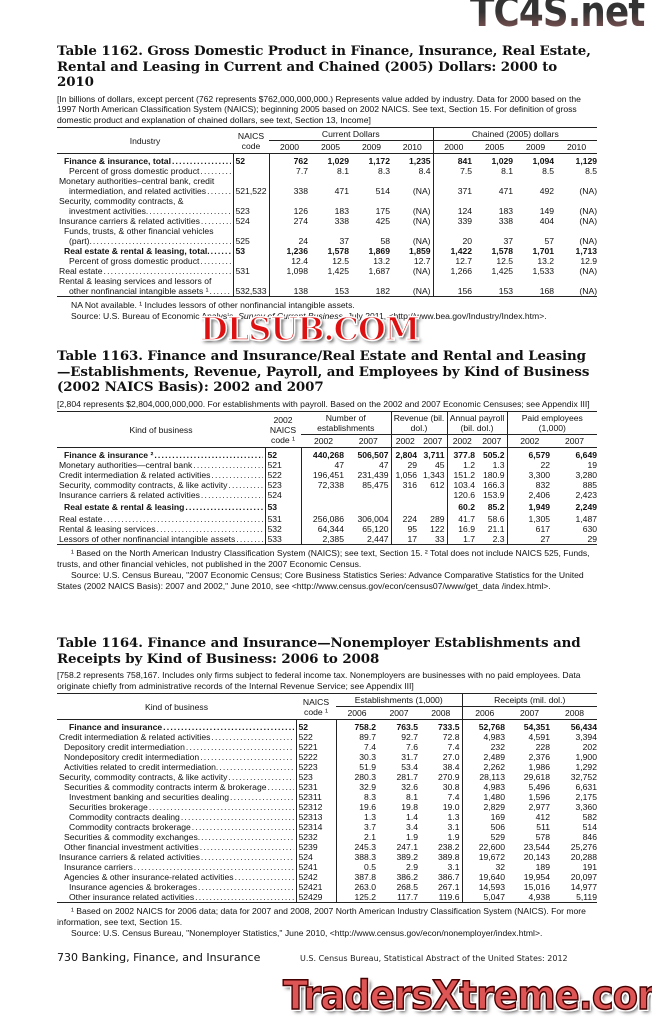 This screenshot has width=652, height=1024. I want to click on value-cell: 149, so click(547, 211).